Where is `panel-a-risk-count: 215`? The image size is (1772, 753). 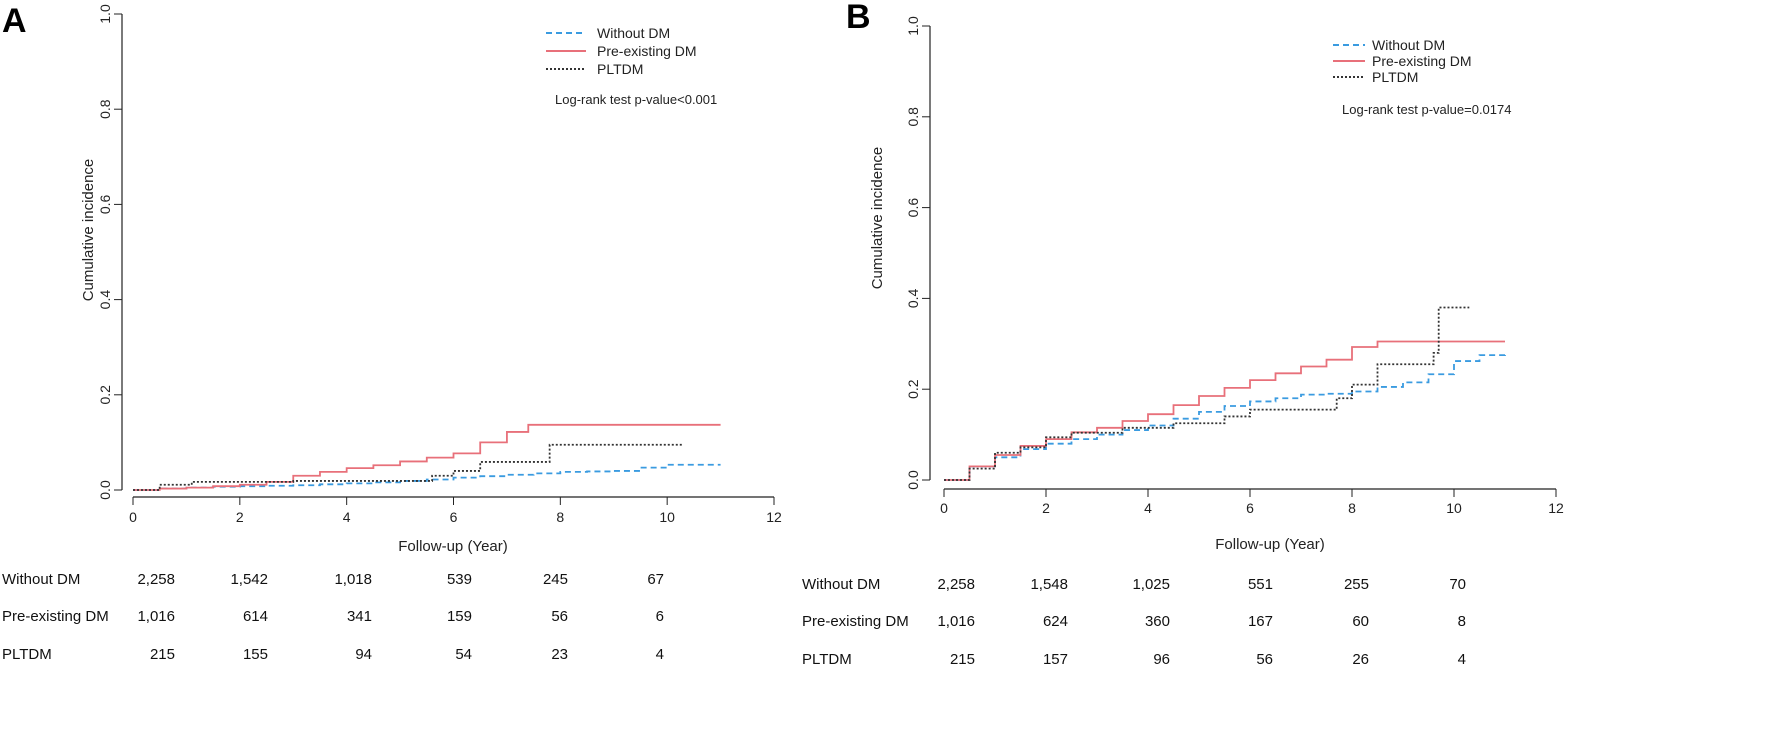 panel-a-risk-count: 215 is located at coordinates (162, 654).